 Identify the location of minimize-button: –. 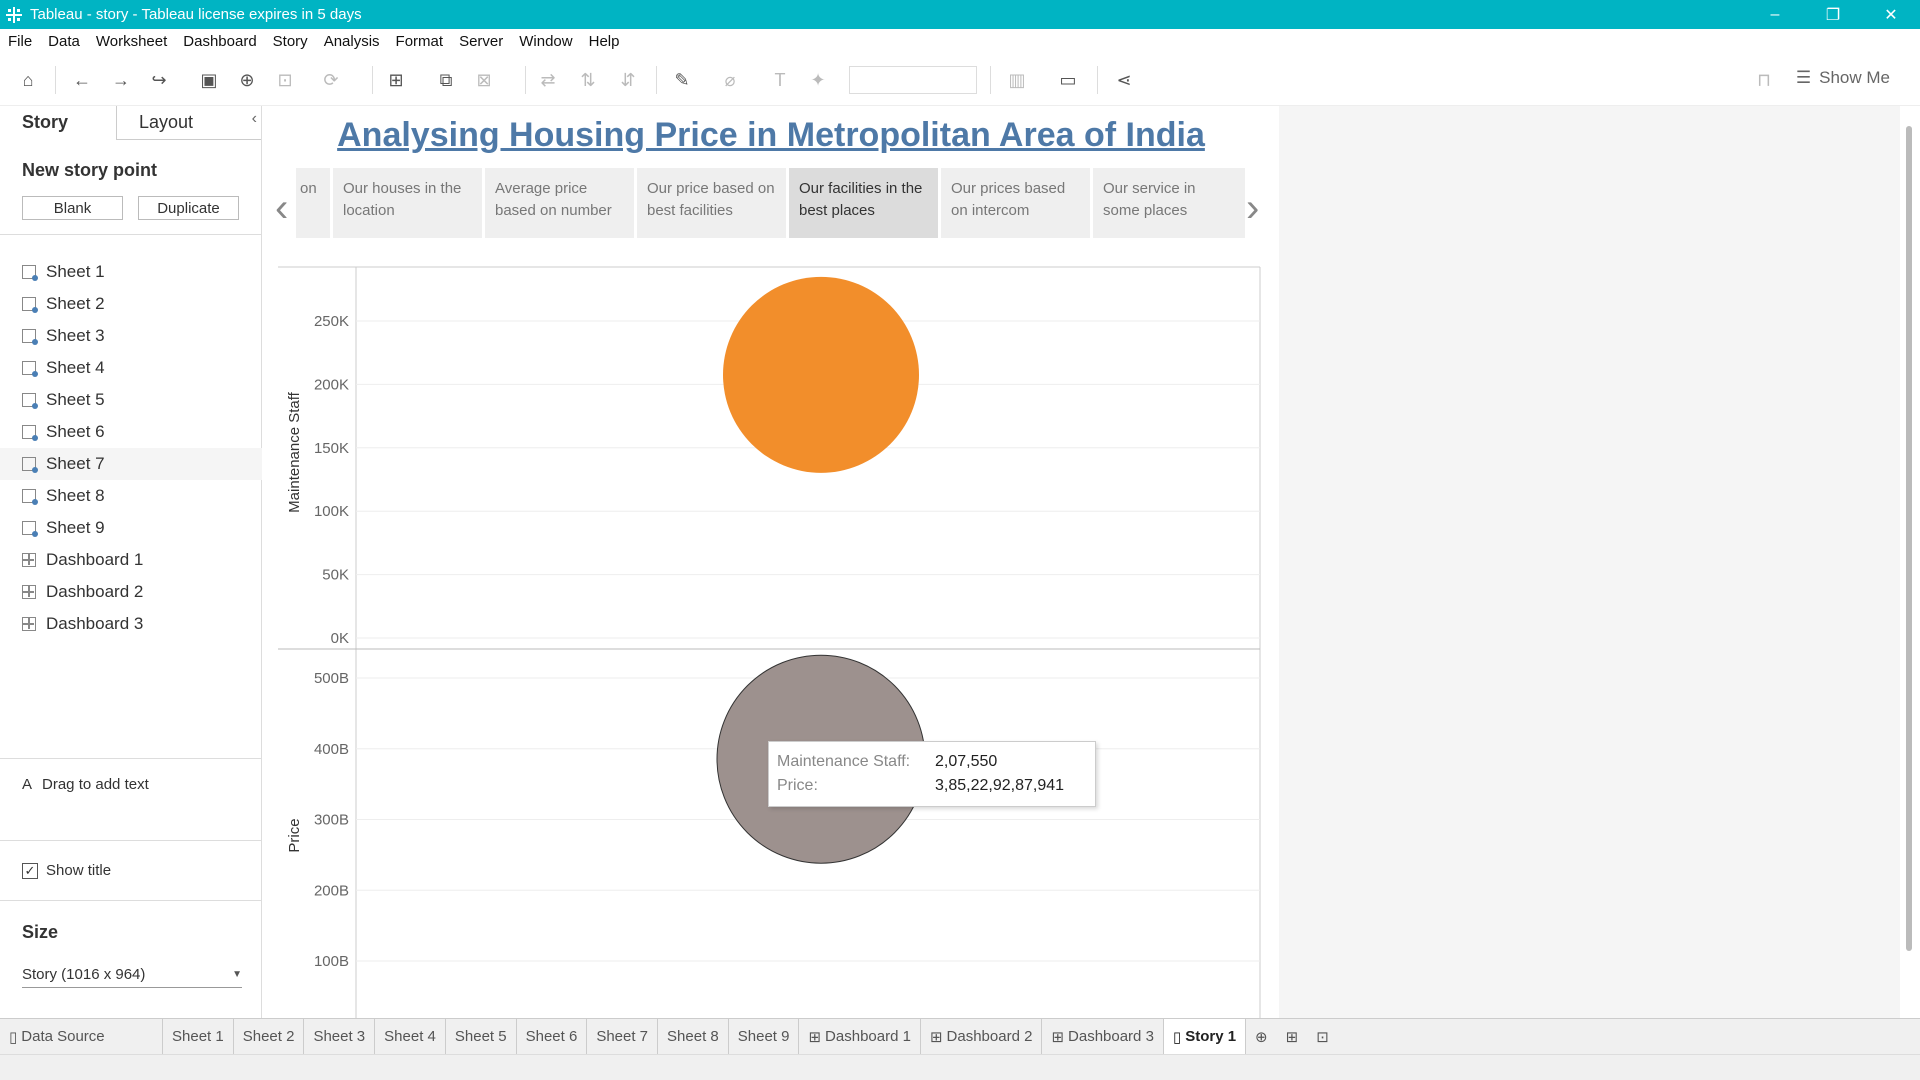
(1775, 14).